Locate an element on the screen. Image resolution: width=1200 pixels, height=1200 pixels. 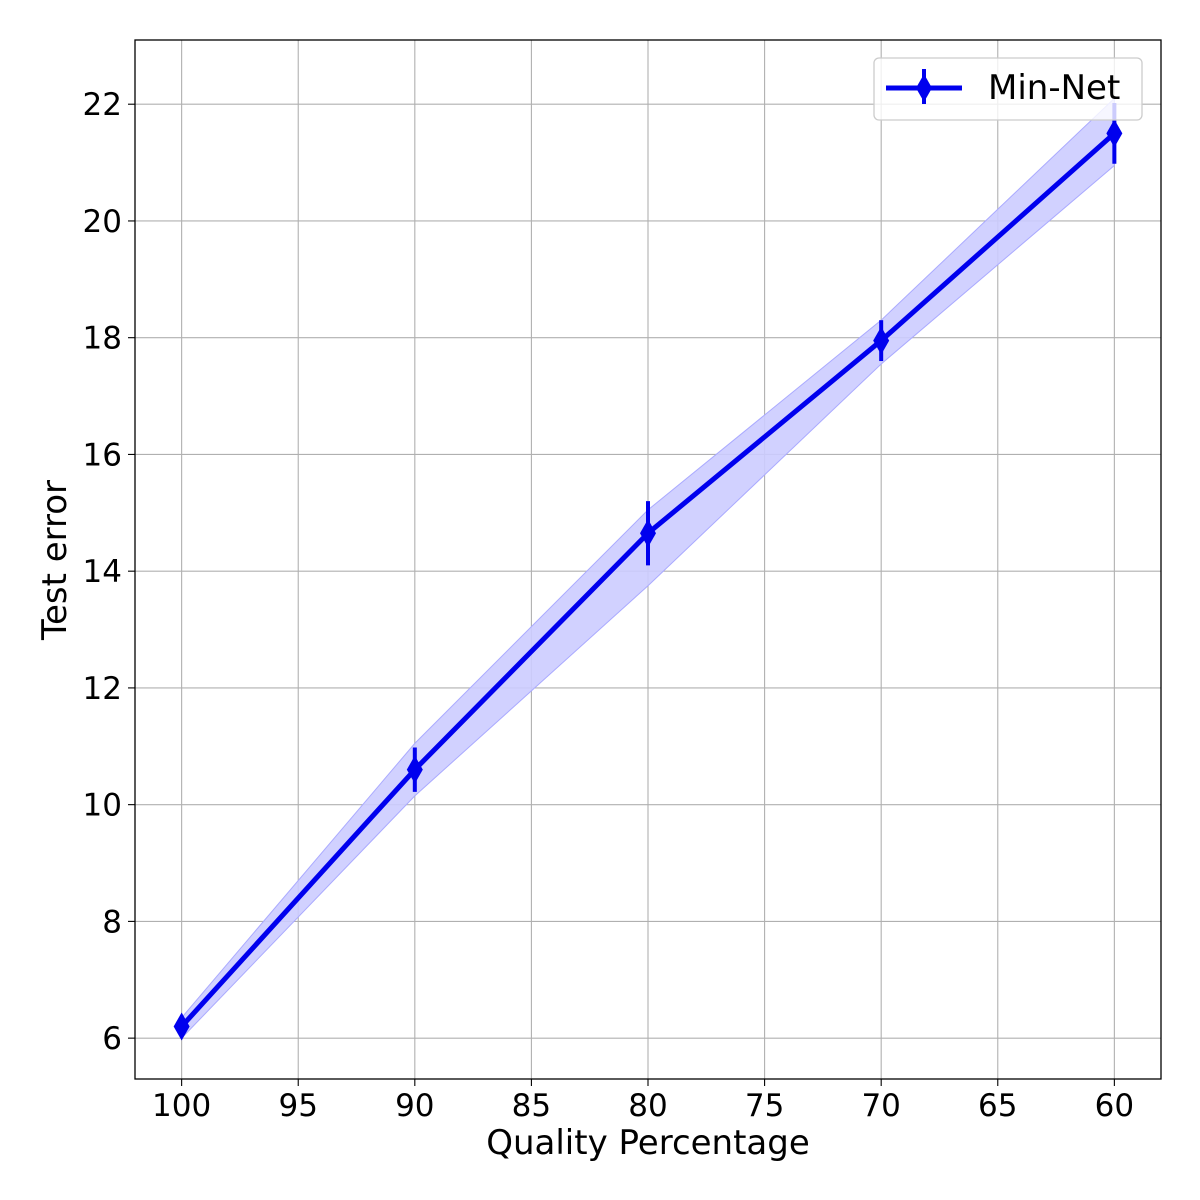
x-tick-label: 80 is located at coordinates (647, 1106).